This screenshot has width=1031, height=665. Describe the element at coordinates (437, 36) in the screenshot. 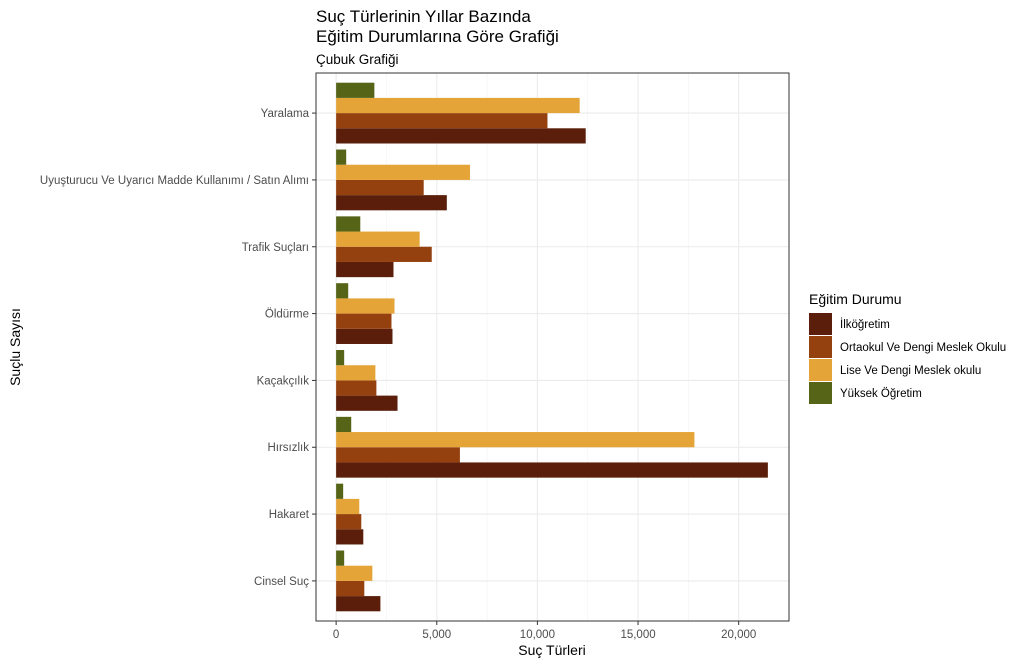

I see `chart-title-line-2: Eğitim Durumlarına Göre Grafiği` at that location.